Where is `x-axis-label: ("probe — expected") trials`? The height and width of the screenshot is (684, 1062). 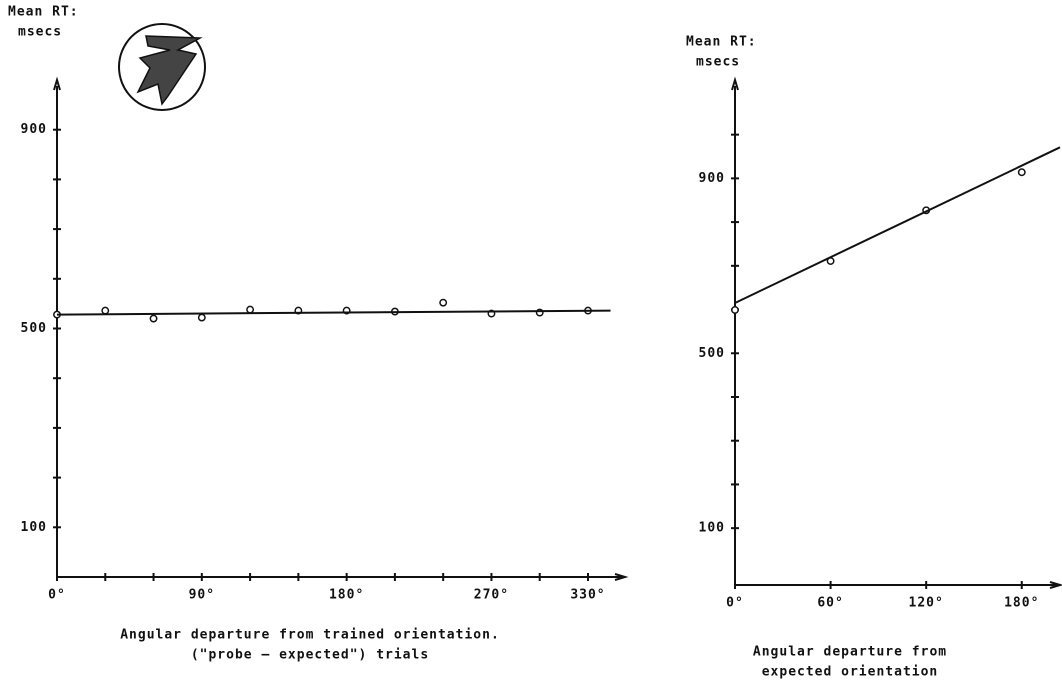
x-axis-label: ("probe — expected") trials is located at coordinates (310, 655).